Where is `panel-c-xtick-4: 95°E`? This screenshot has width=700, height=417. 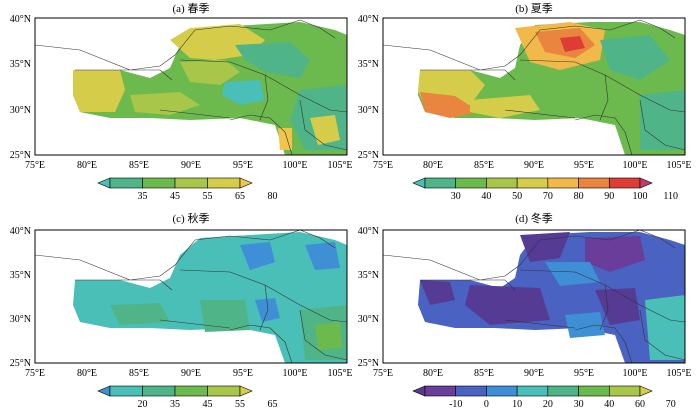 panel-c-xtick-4: 95°E is located at coordinates (243, 373).